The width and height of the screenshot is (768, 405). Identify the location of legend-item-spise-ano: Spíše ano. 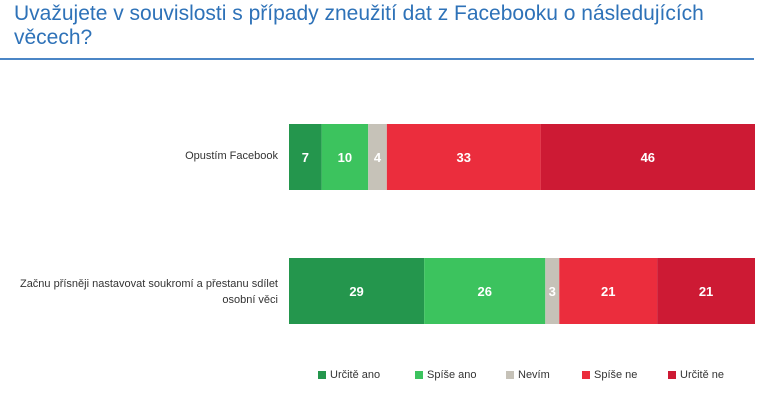
(446, 375).